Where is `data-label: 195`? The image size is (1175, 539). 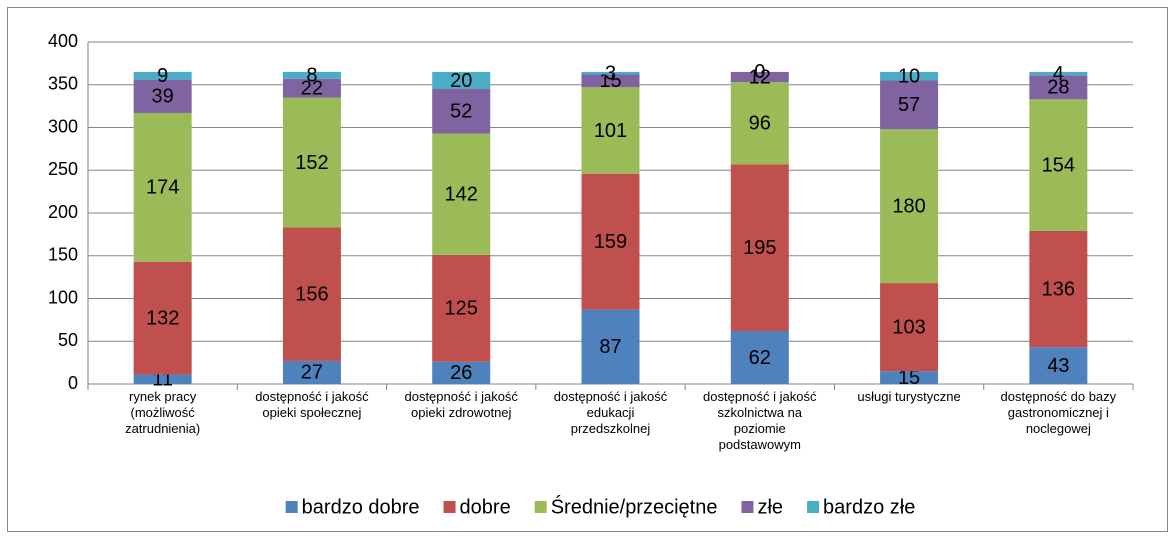
data-label: 195 is located at coordinates (759, 248).